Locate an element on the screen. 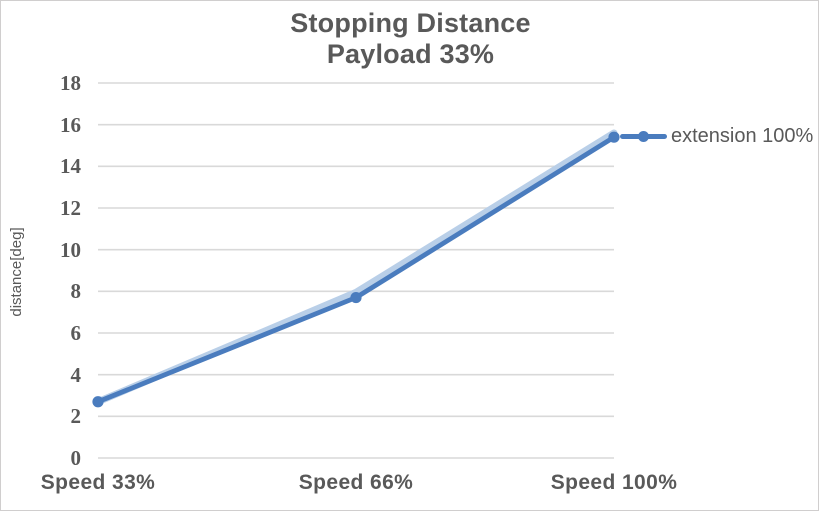  x-tick-label: Speed 66% is located at coordinates (356, 482).